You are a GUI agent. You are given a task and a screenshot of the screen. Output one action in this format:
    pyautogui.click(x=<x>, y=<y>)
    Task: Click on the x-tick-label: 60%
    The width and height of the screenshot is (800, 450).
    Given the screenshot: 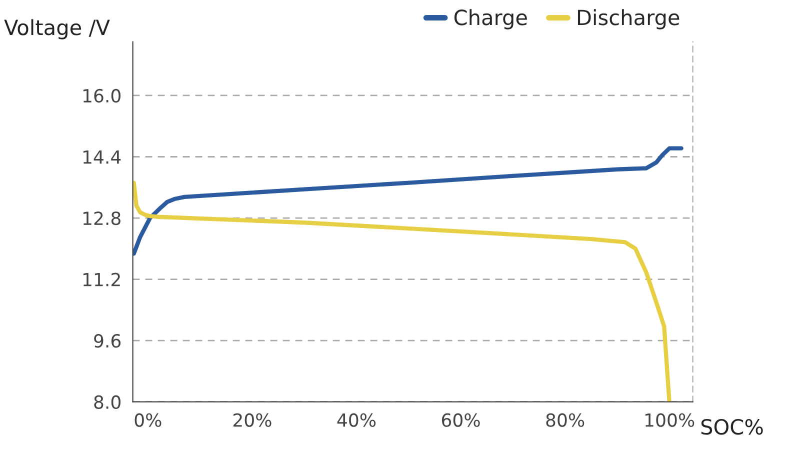 What is the action you would take?
    pyautogui.click(x=461, y=420)
    